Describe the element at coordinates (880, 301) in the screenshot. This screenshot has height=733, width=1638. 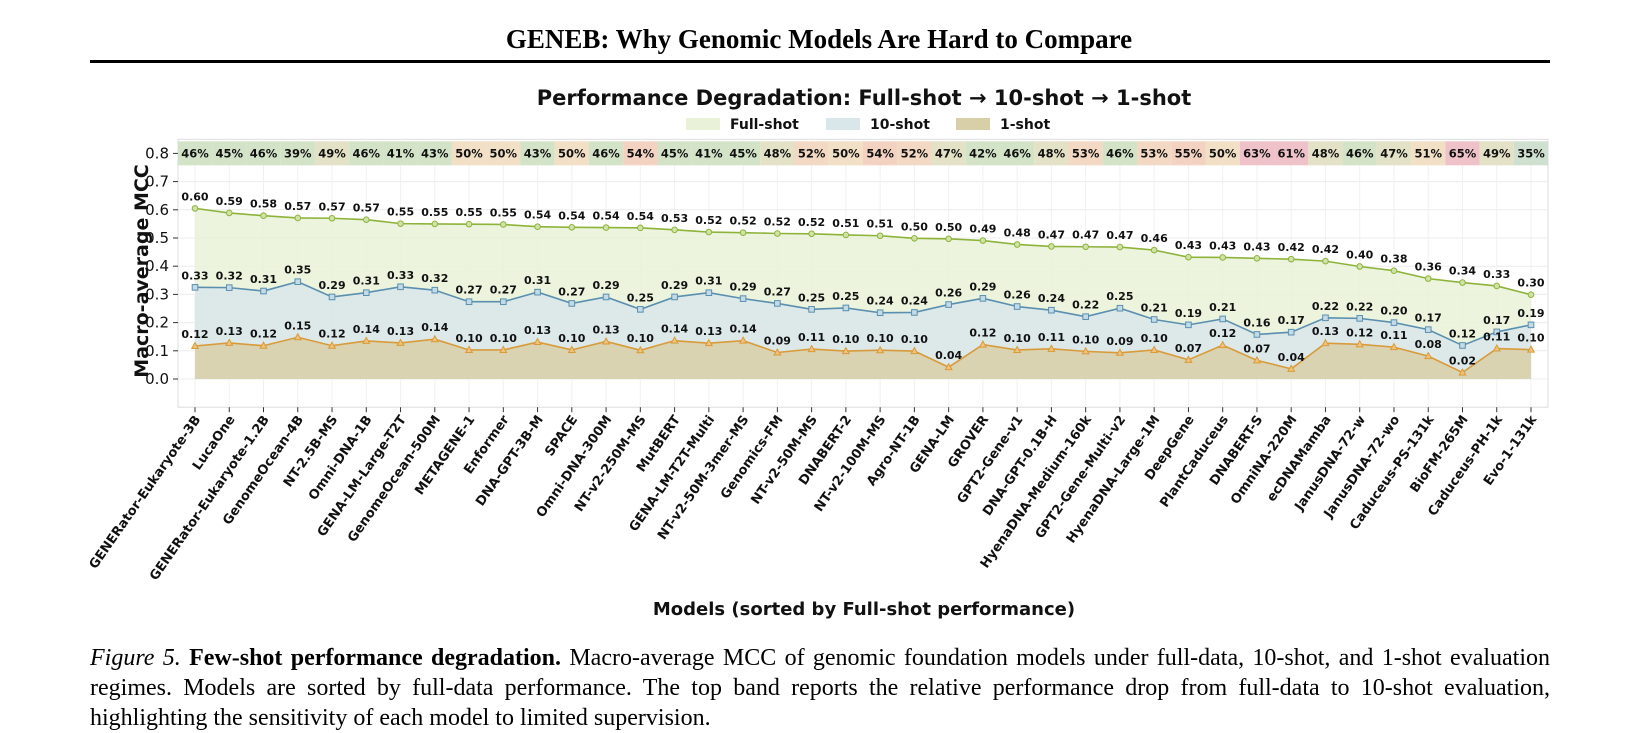
I see `data-label: 0.24` at that location.